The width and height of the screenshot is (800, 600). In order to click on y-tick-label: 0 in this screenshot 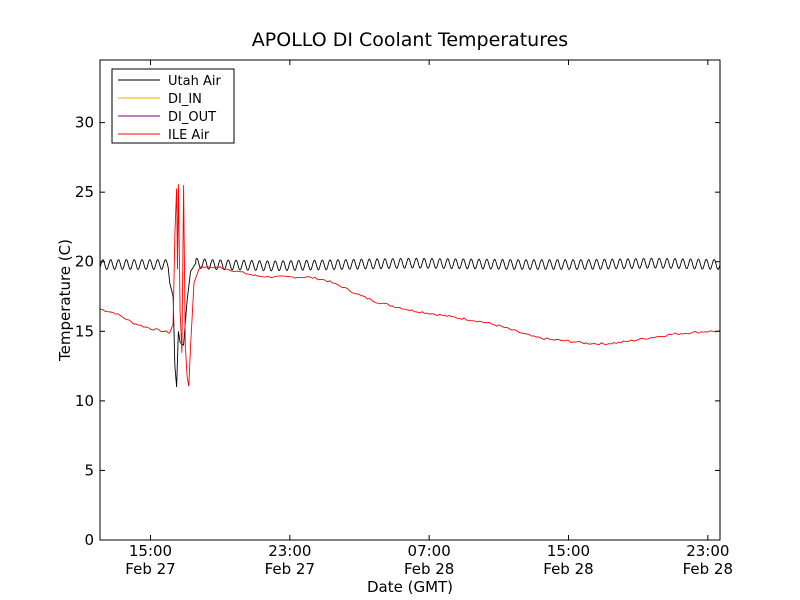, I will do `click(89, 540)`.